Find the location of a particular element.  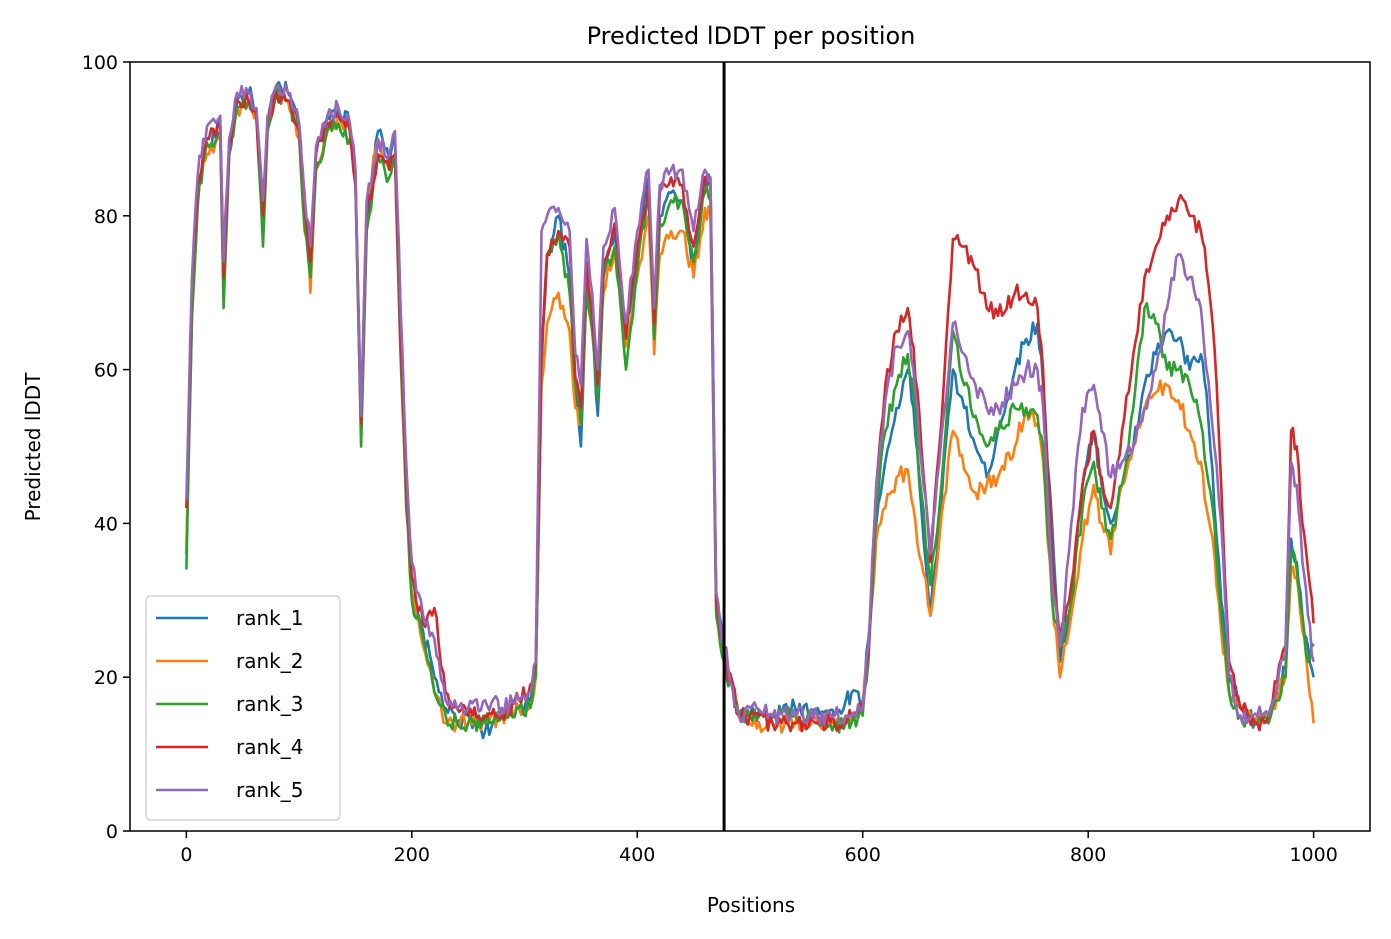

legend-label-rank_1: rank_1 is located at coordinates (269, 618).